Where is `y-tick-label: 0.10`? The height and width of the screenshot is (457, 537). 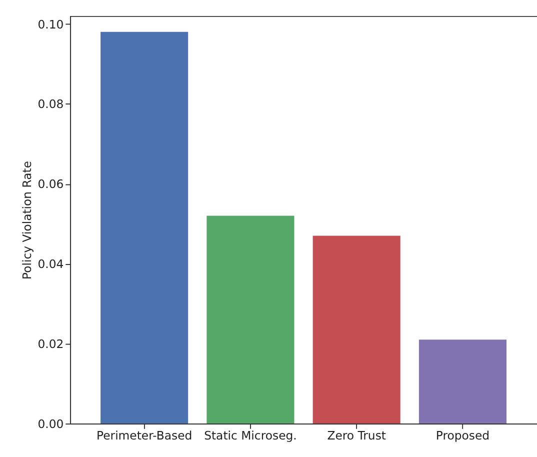 y-tick-label: 0.10 is located at coordinates (51, 24).